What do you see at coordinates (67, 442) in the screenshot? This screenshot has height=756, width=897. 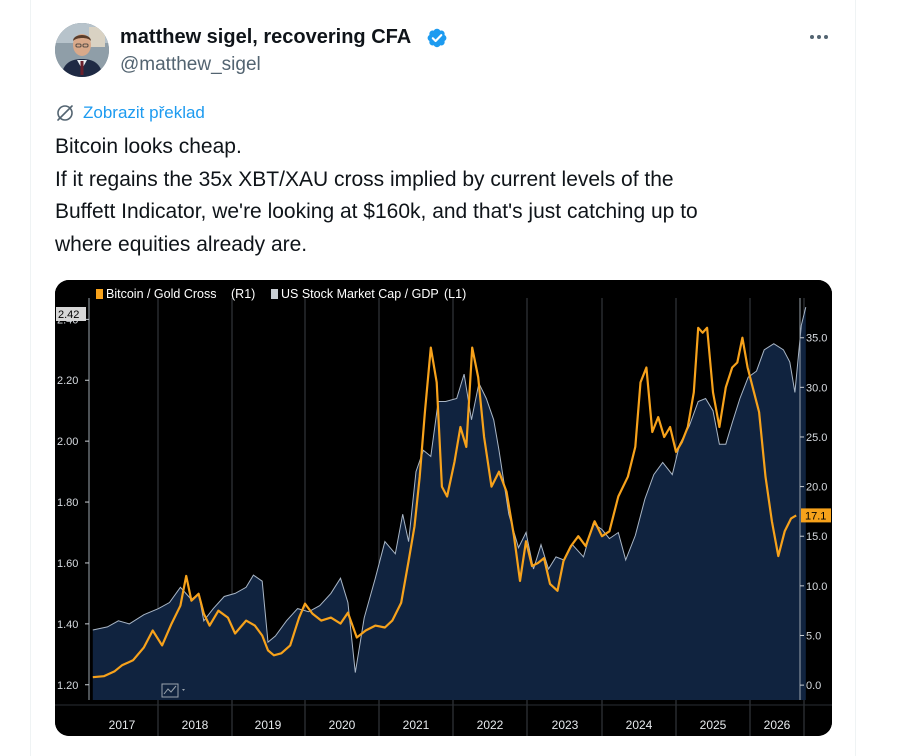 I see `left-tick-label: 2.00` at bounding box center [67, 442].